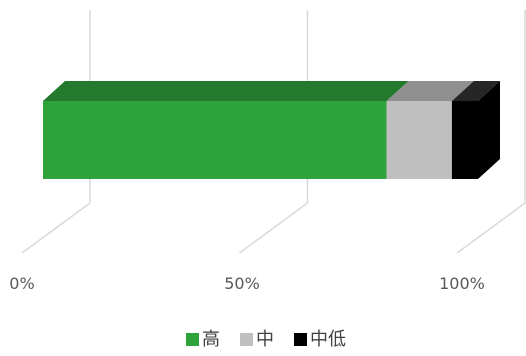 This screenshot has width=526, height=356. Describe the element at coordinates (215, 140) in the screenshot. I see `bar-segment-高` at that location.